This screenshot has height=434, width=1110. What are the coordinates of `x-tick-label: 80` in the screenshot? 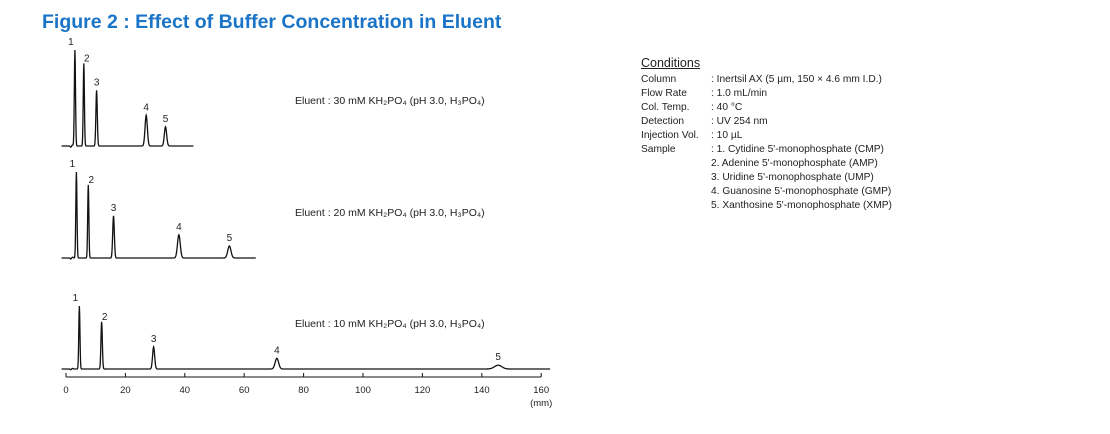 It's located at (303, 390).